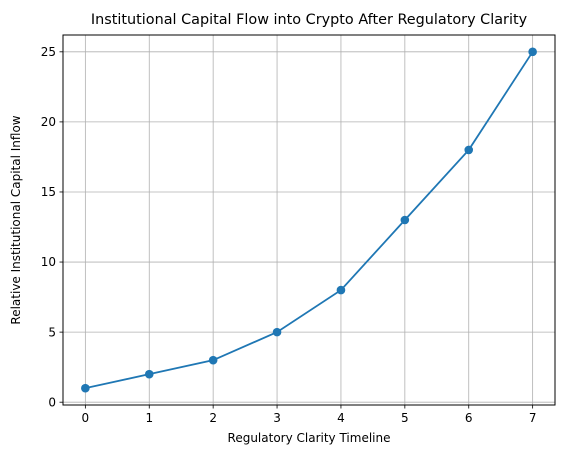 Image resolution: width=566 pixels, height=459 pixels. Describe the element at coordinates (48, 192) in the screenshot. I see `y-tick-label: 15` at that location.